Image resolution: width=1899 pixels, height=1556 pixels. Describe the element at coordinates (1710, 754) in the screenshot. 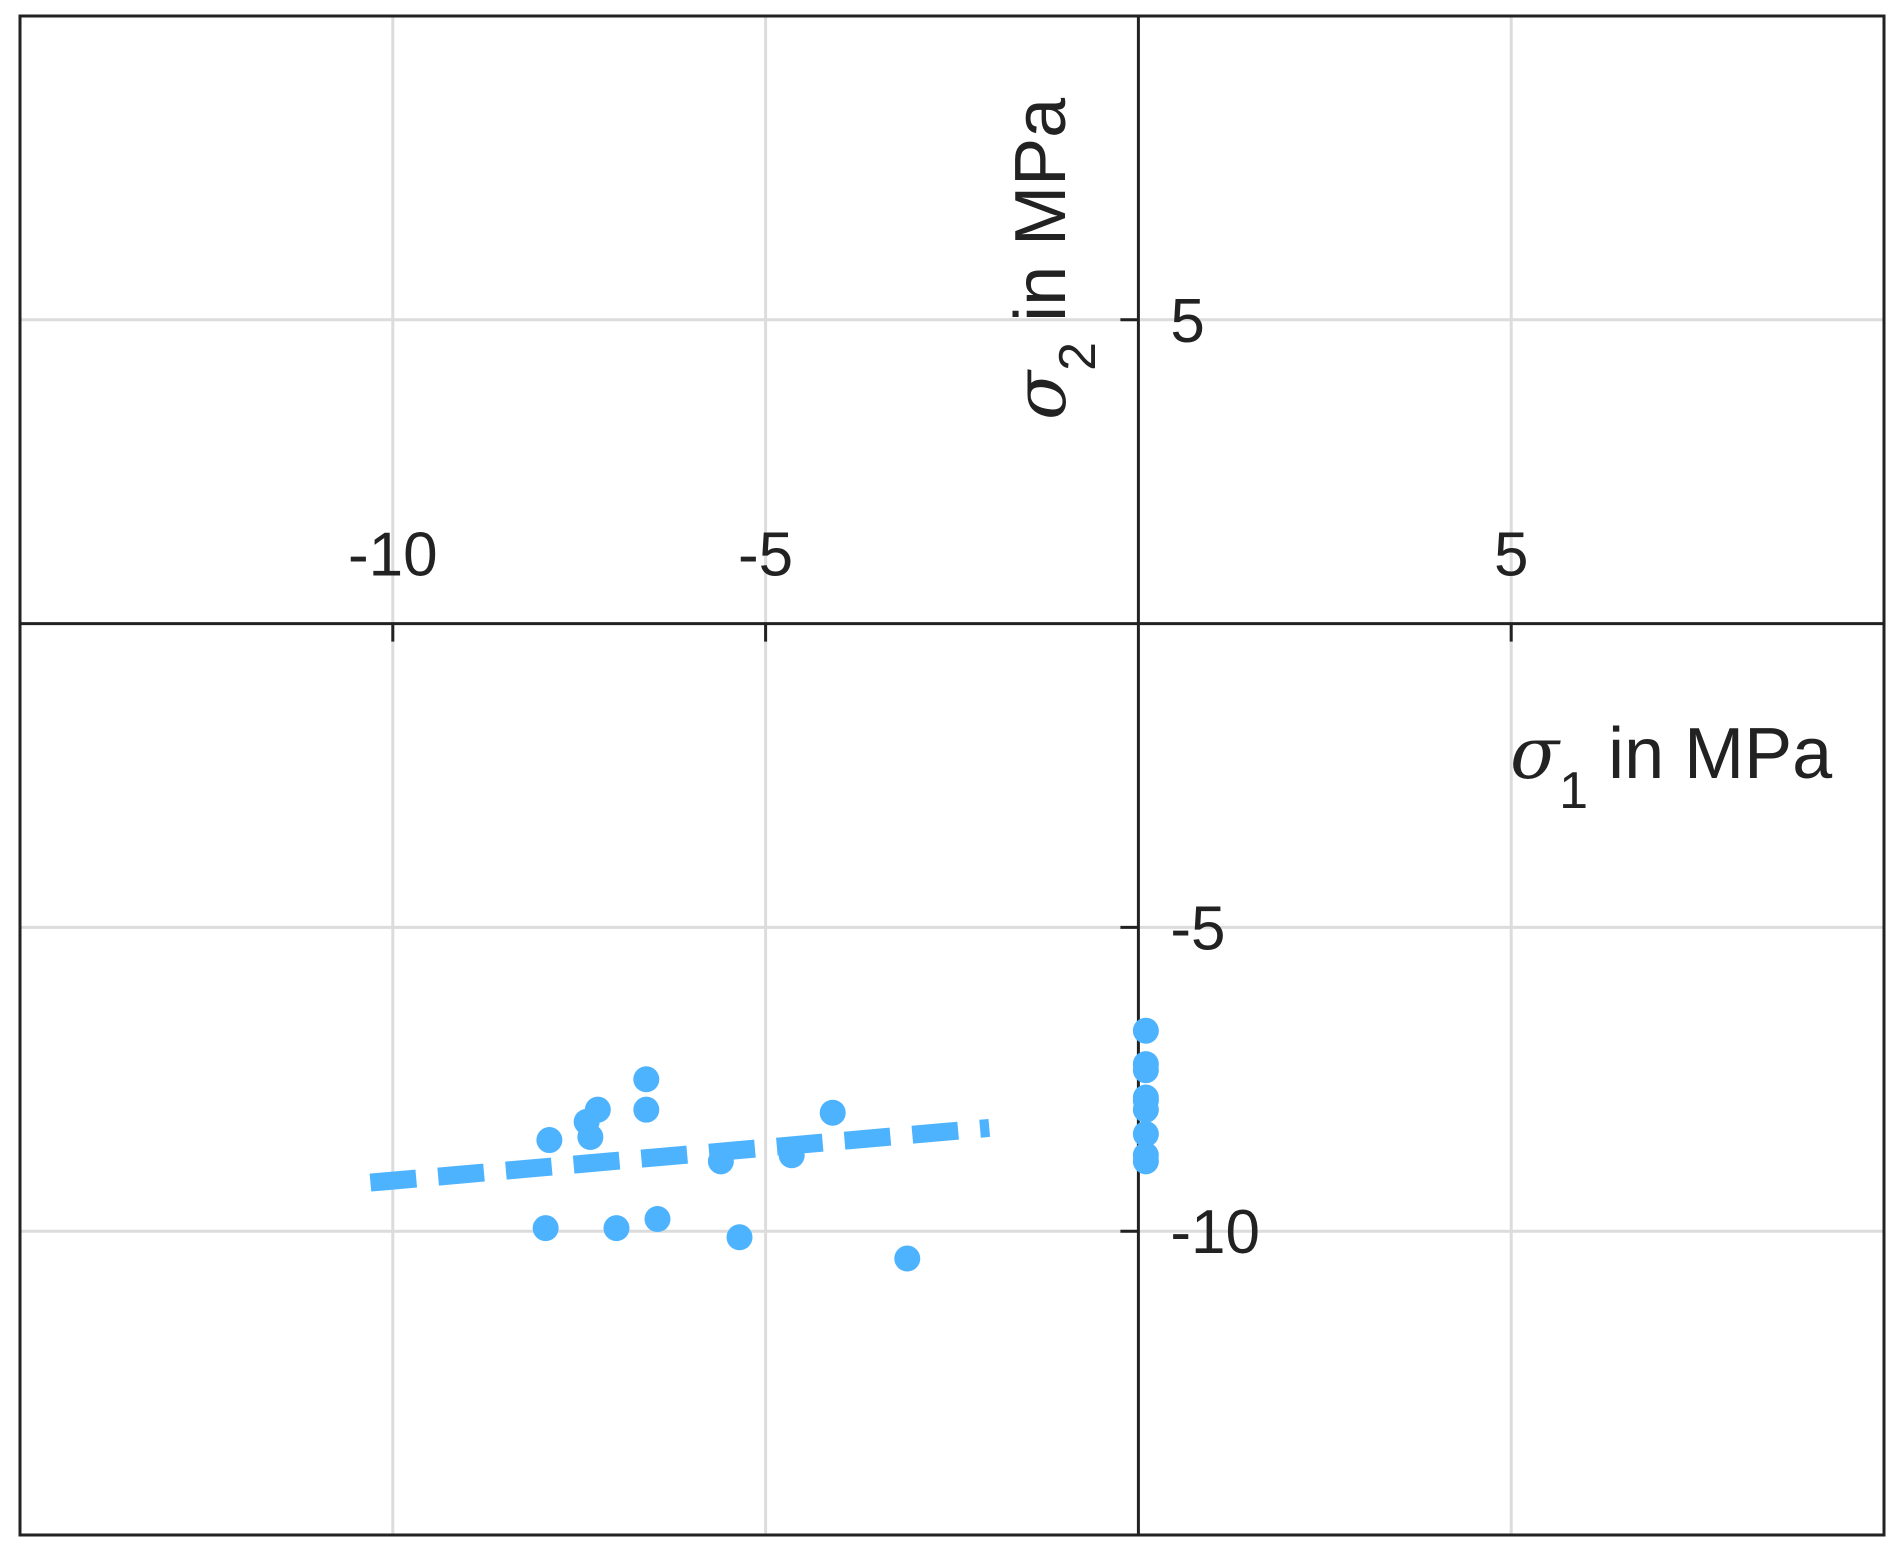

I see `x-axis-unit: in MPa` at that location.